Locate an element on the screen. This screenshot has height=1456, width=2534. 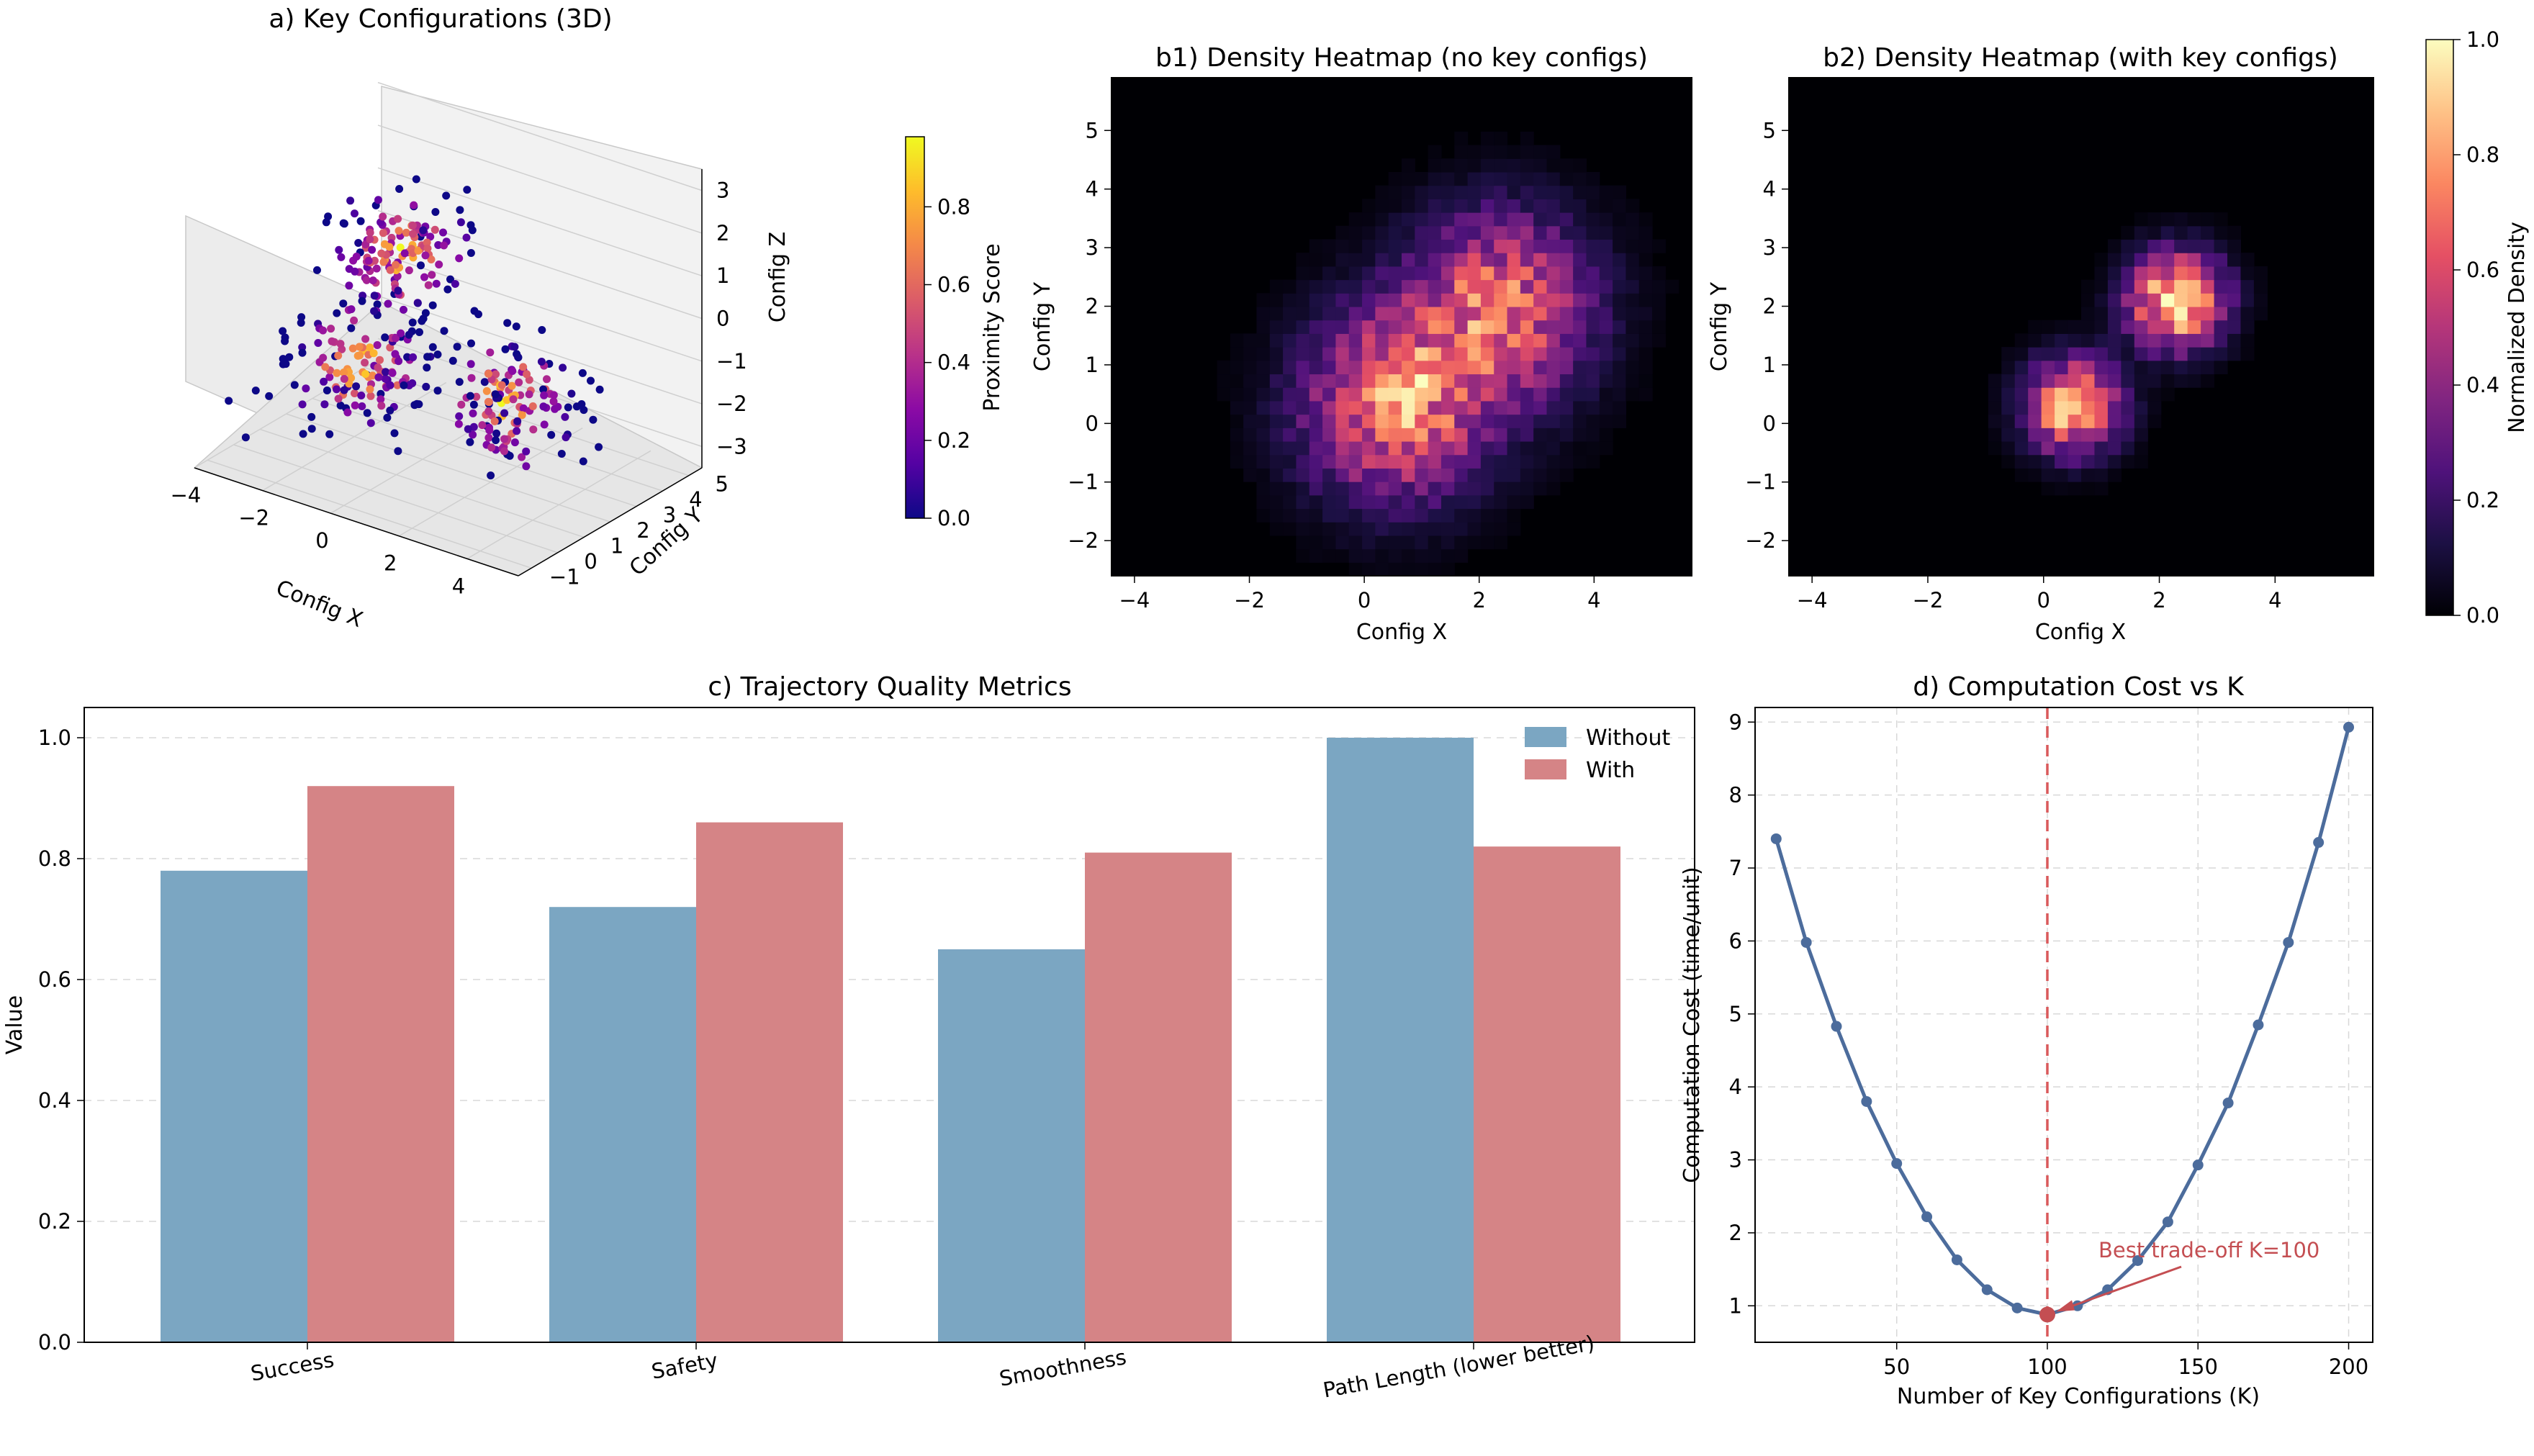
y-ticklabel: −1 is located at coordinates (1760, 482).